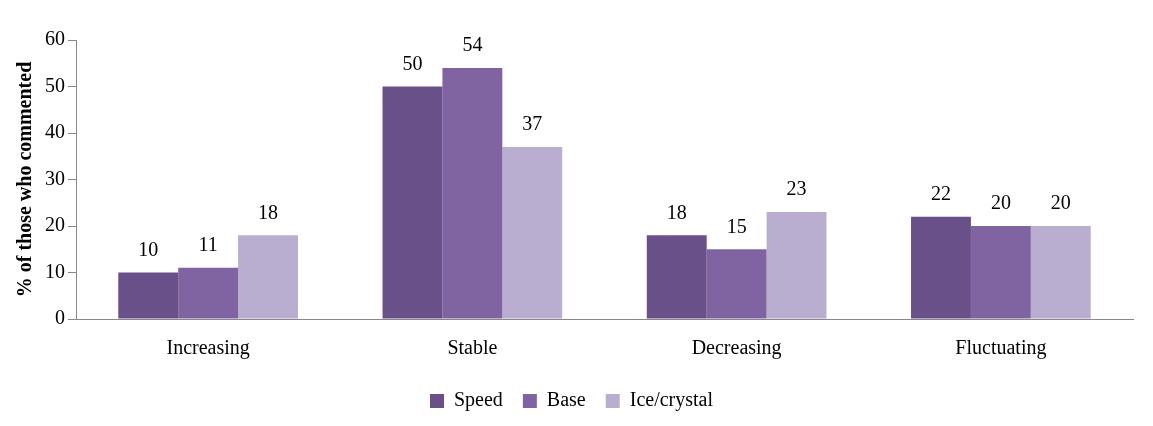 The height and width of the screenshot is (426, 1153). What do you see at coordinates (566, 399) in the screenshot?
I see `legend-label: Base` at bounding box center [566, 399].